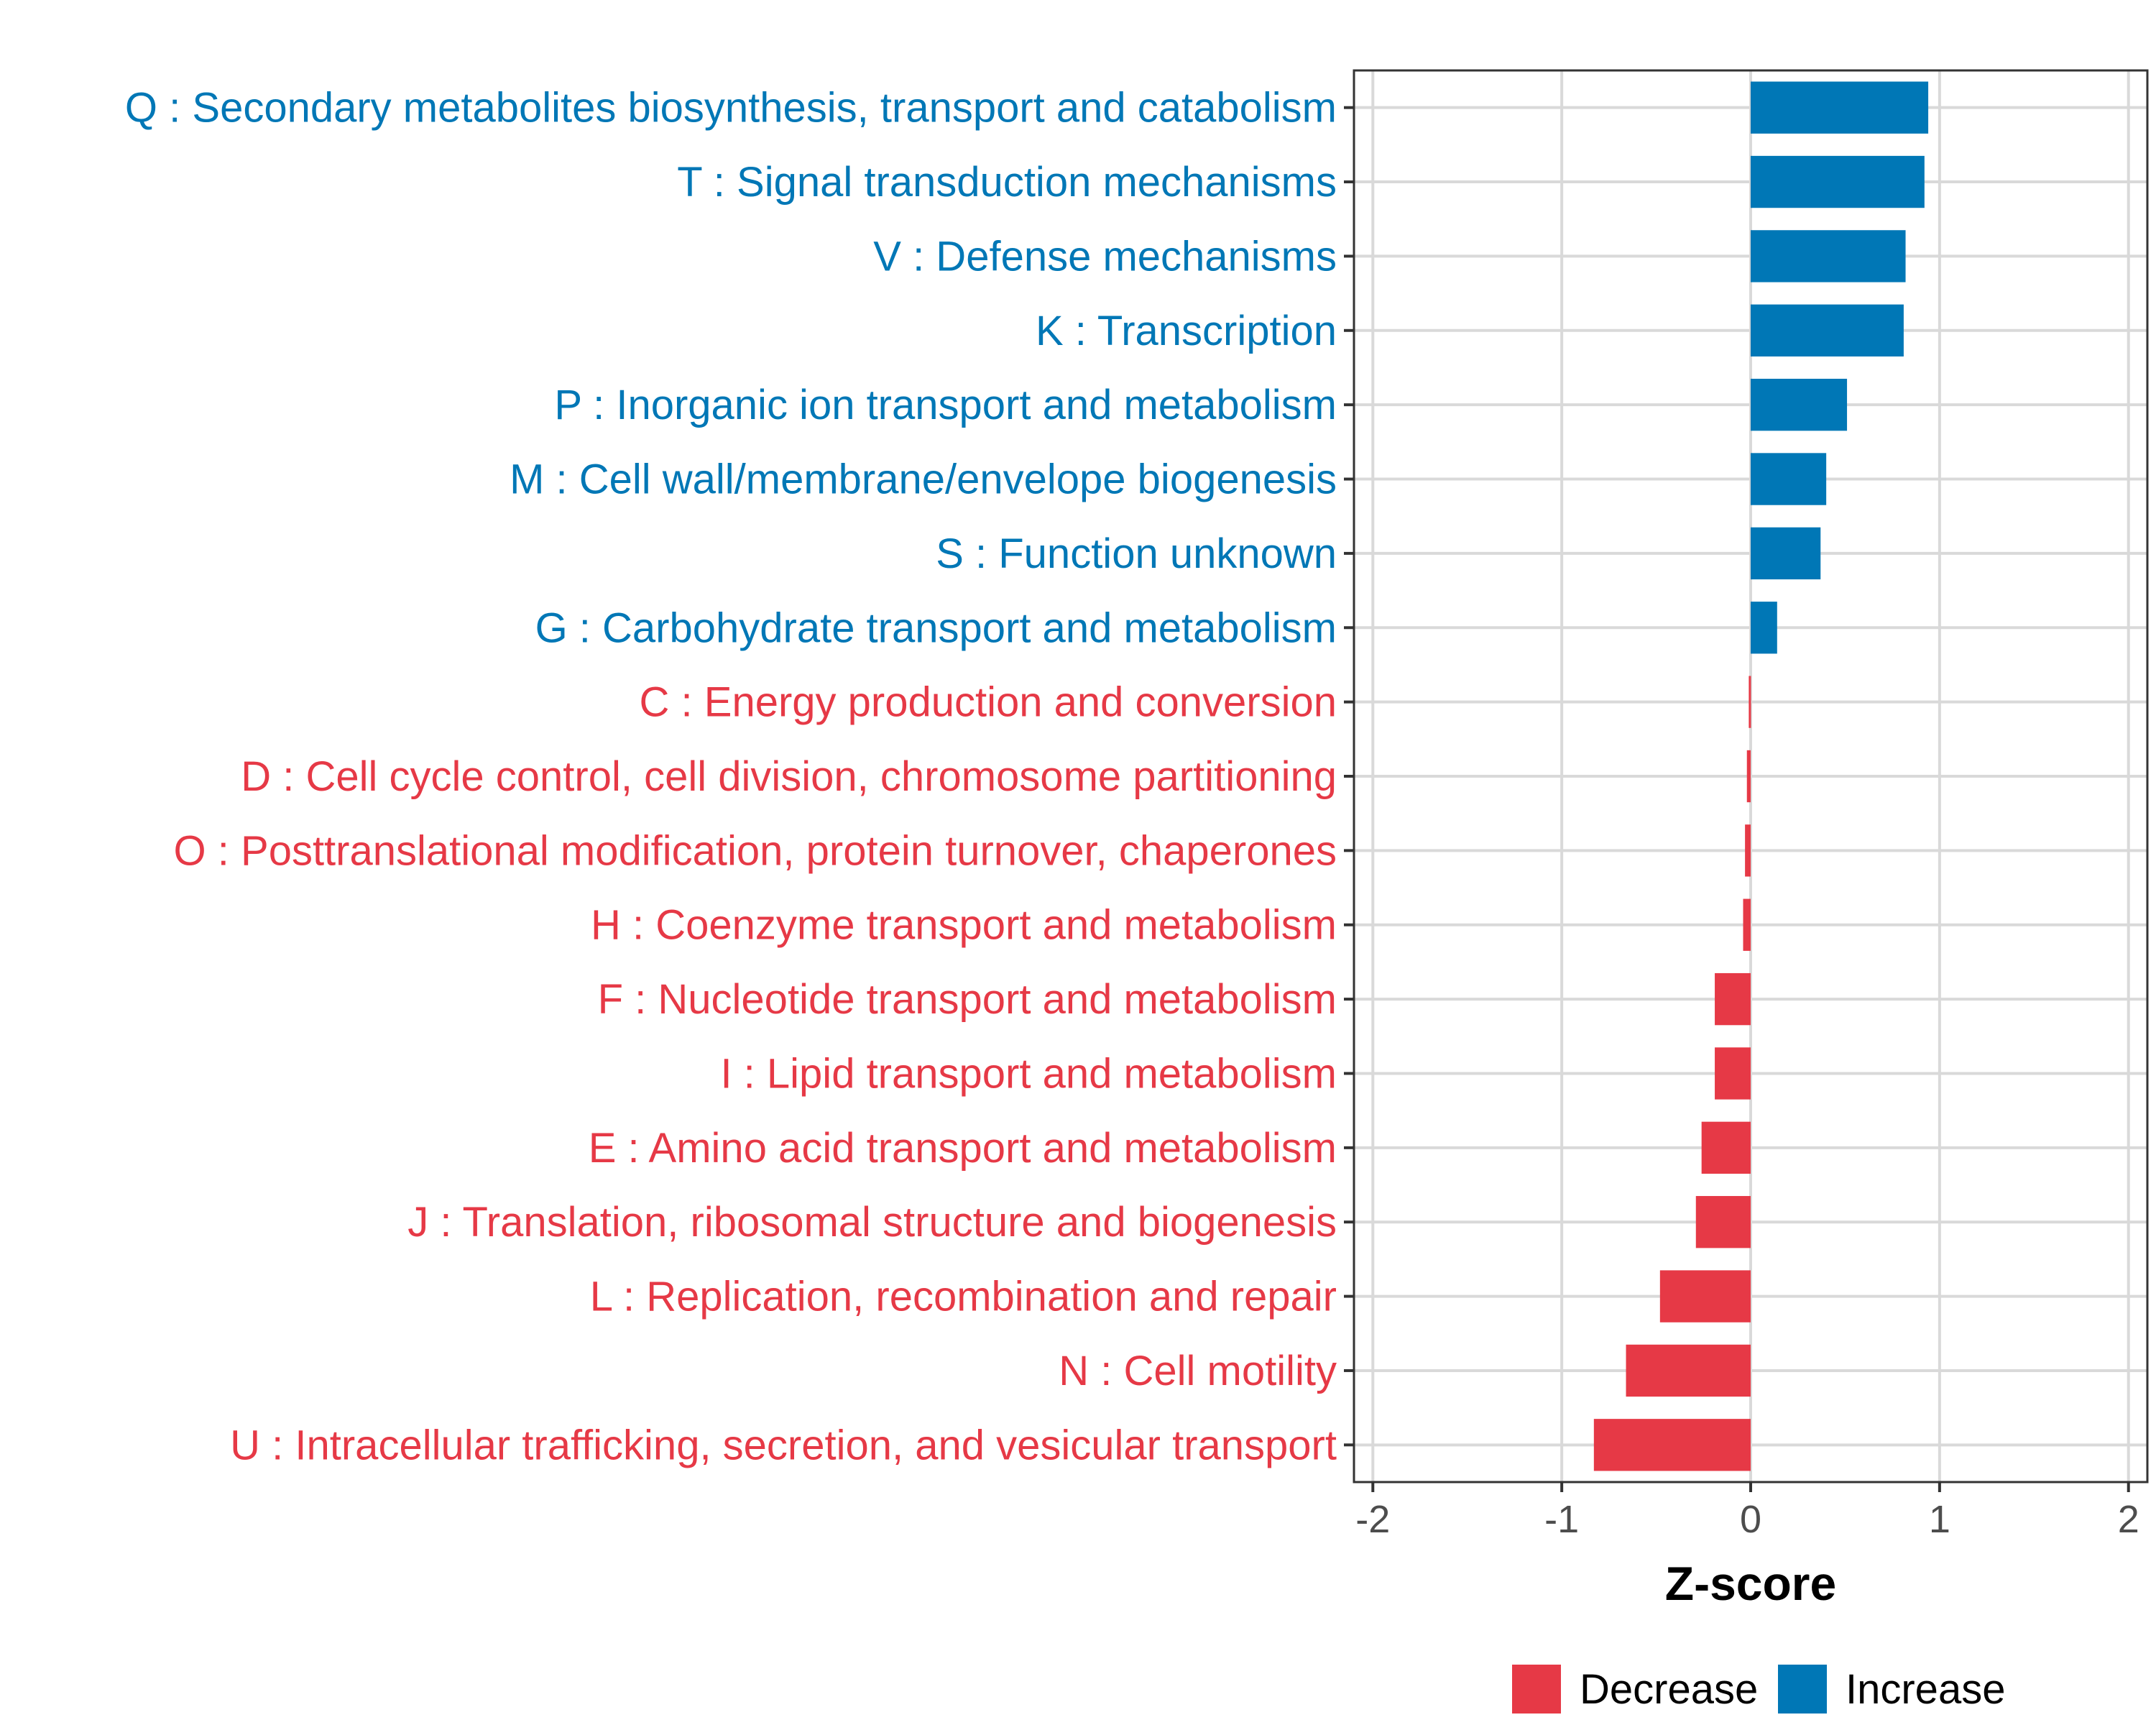  I want to click on y-tick-label: H : Coenzyme transport and metabolism, so click(964, 925).